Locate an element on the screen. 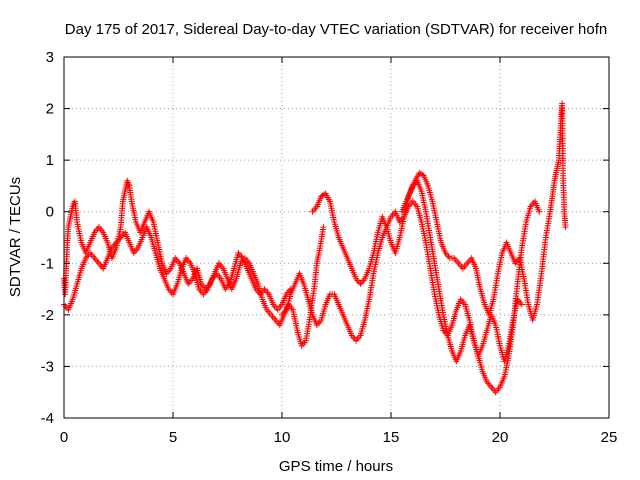  x-axis-label: GPS time / hours is located at coordinates (336, 466).